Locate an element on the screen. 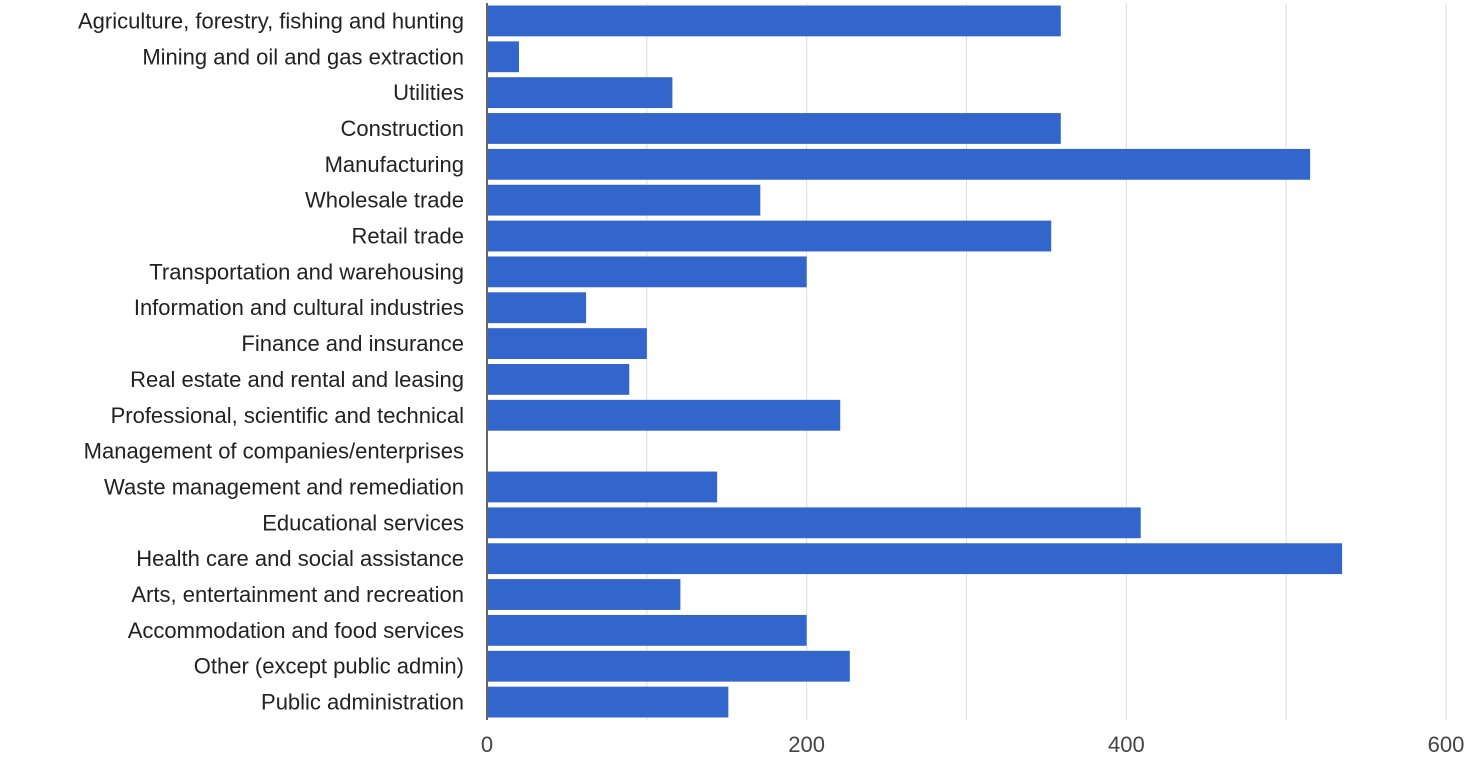 The image size is (1481, 758). x-axis-ticks: 0 200 400 600 is located at coordinates (972, 744).